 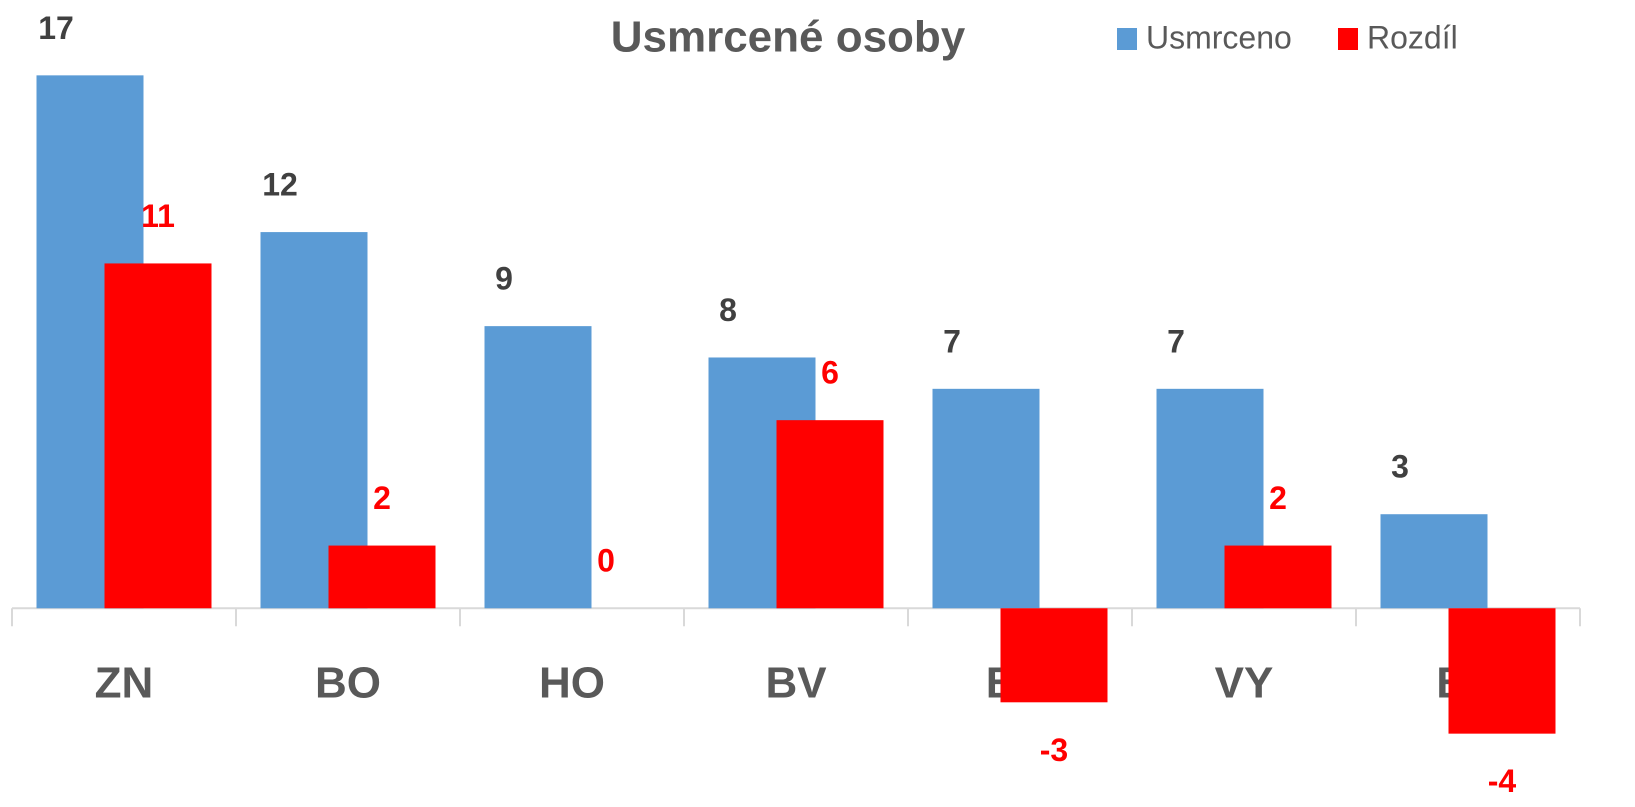 I want to click on data-label: 6, so click(x=830, y=373).